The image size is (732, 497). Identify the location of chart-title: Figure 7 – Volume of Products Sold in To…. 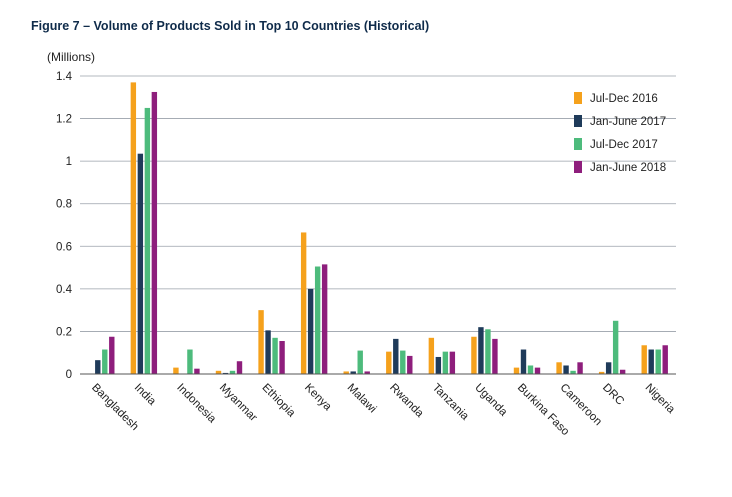
(230, 26).